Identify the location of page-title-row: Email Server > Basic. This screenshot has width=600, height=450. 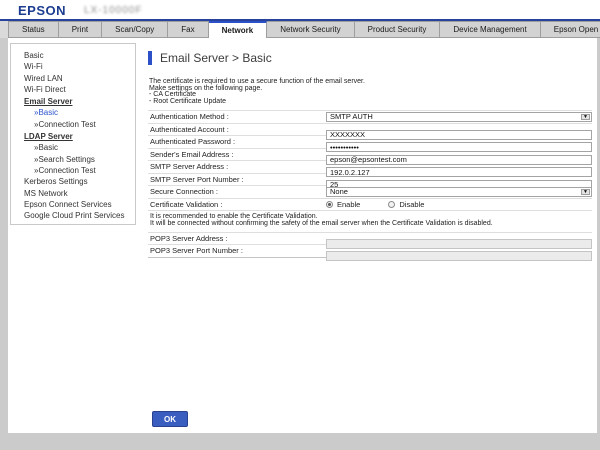
(210, 58).